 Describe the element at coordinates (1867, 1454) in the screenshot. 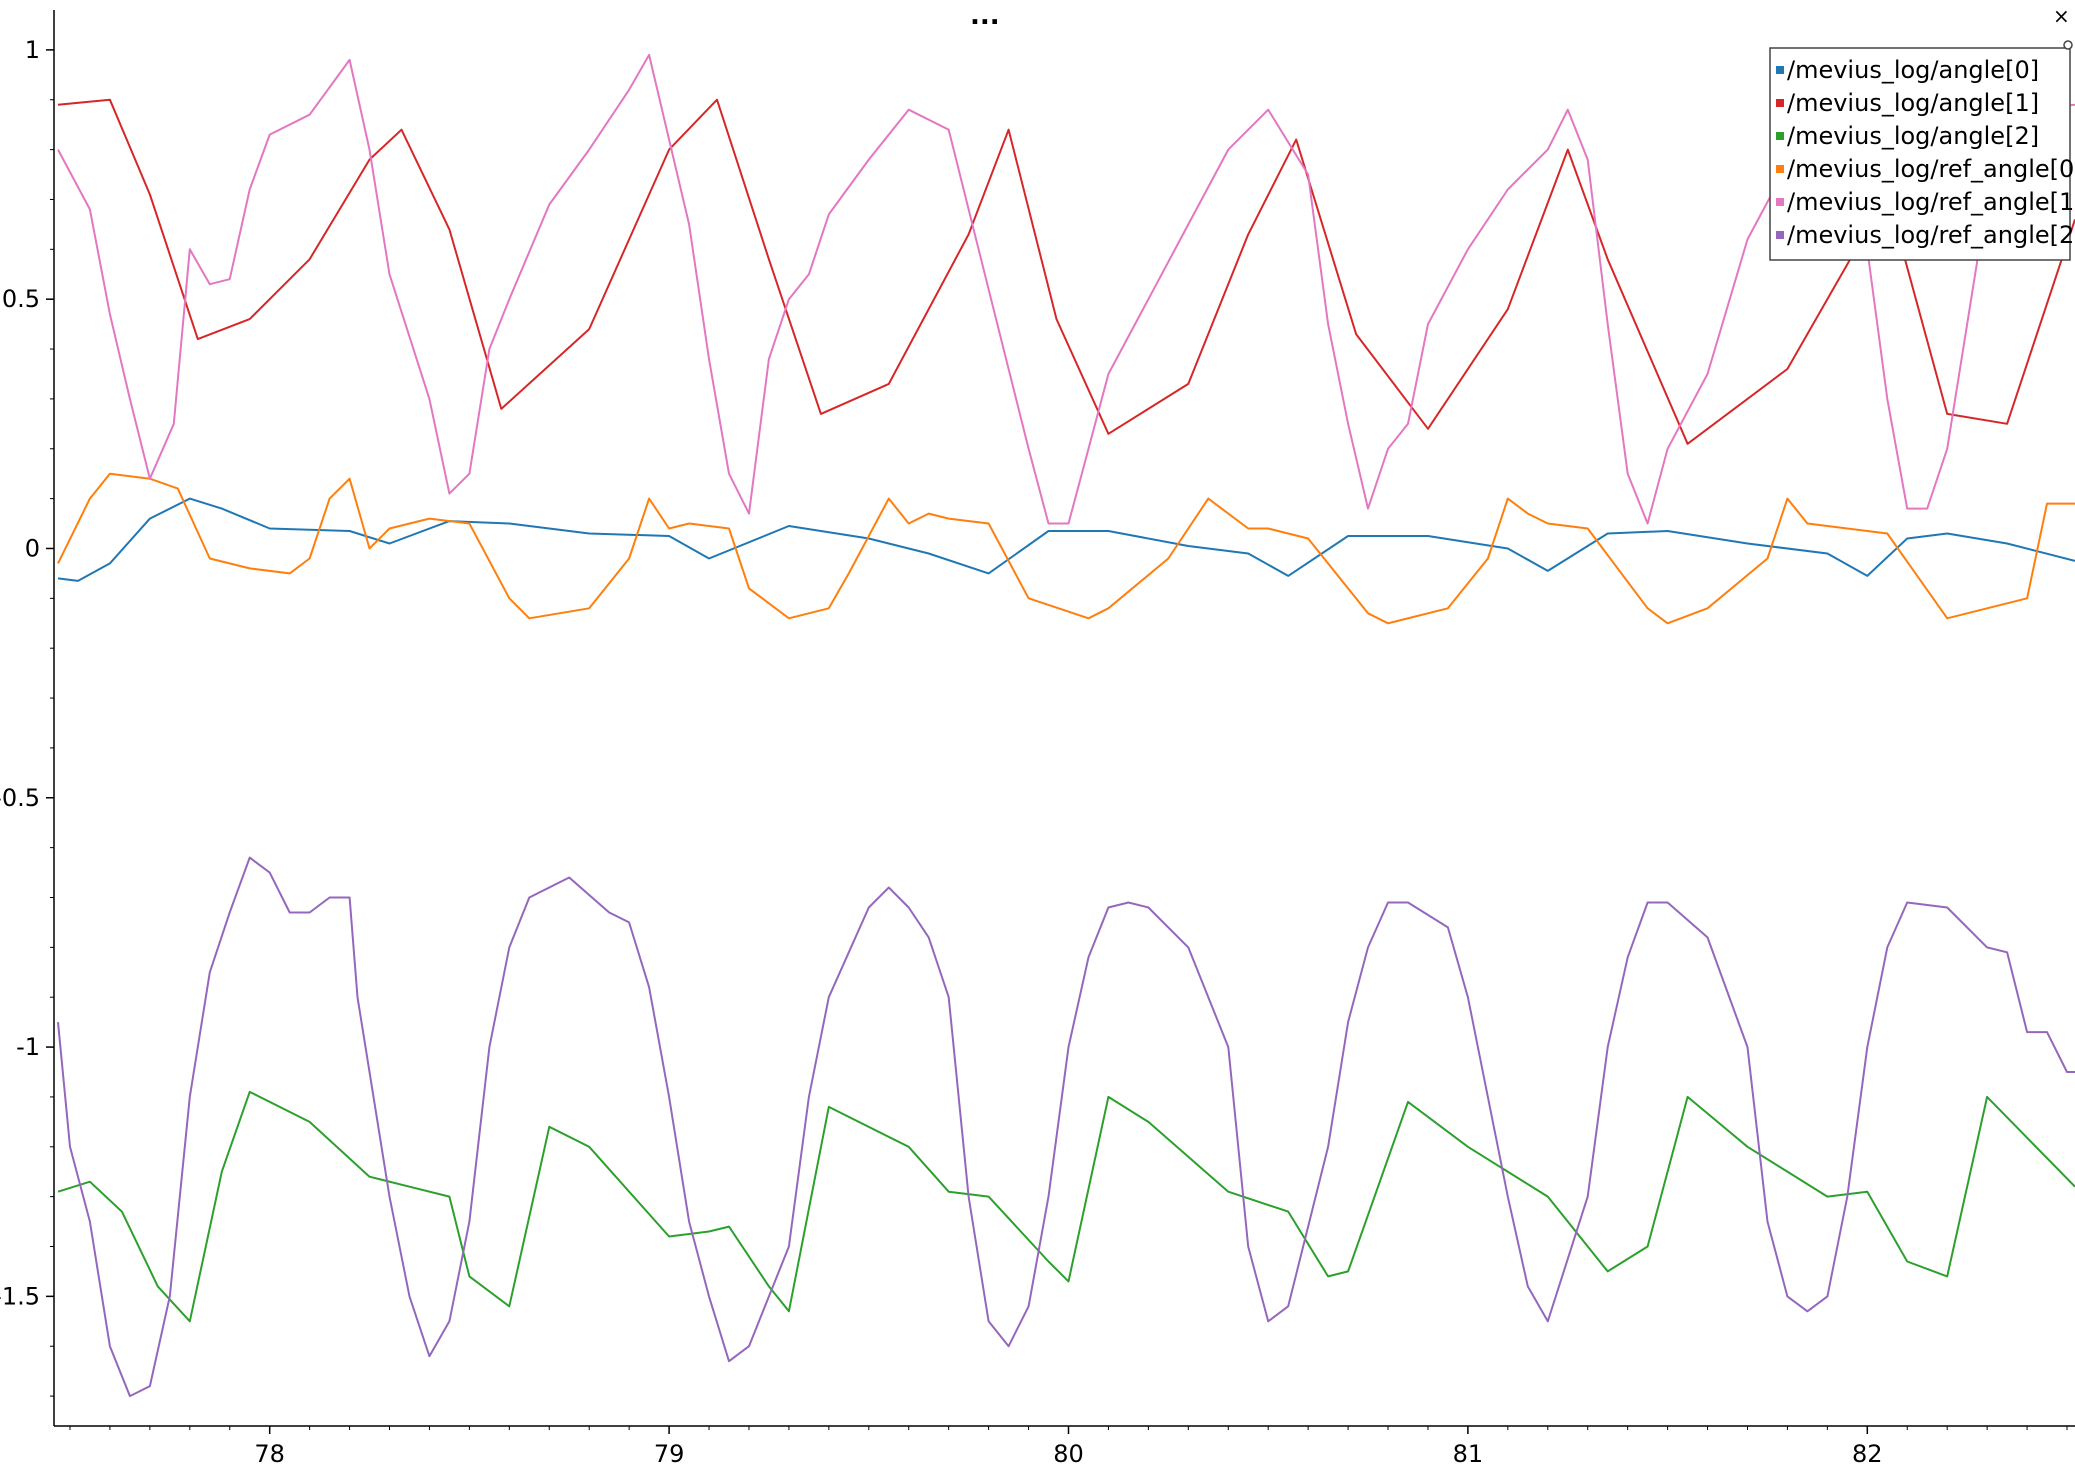

I see `x-tick-label: 82` at that location.